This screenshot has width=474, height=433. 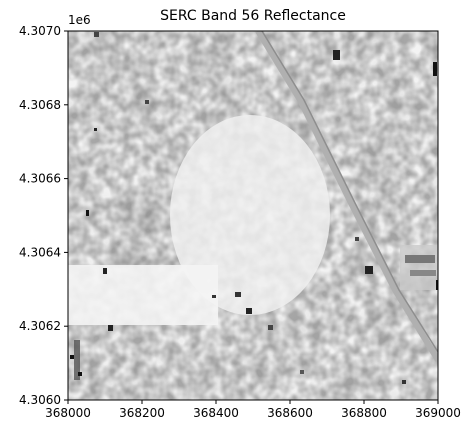 What do you see at coordinates (68, 413) in the screenshot?
I see `x-tick-label: 368000` at bounding box center [68, 413].